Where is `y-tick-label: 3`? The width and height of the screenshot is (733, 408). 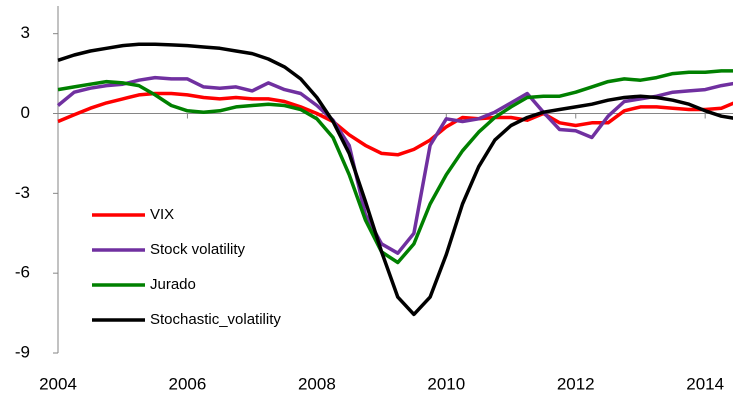 y-tick-label: 3 is located at coordinates (25, 32).